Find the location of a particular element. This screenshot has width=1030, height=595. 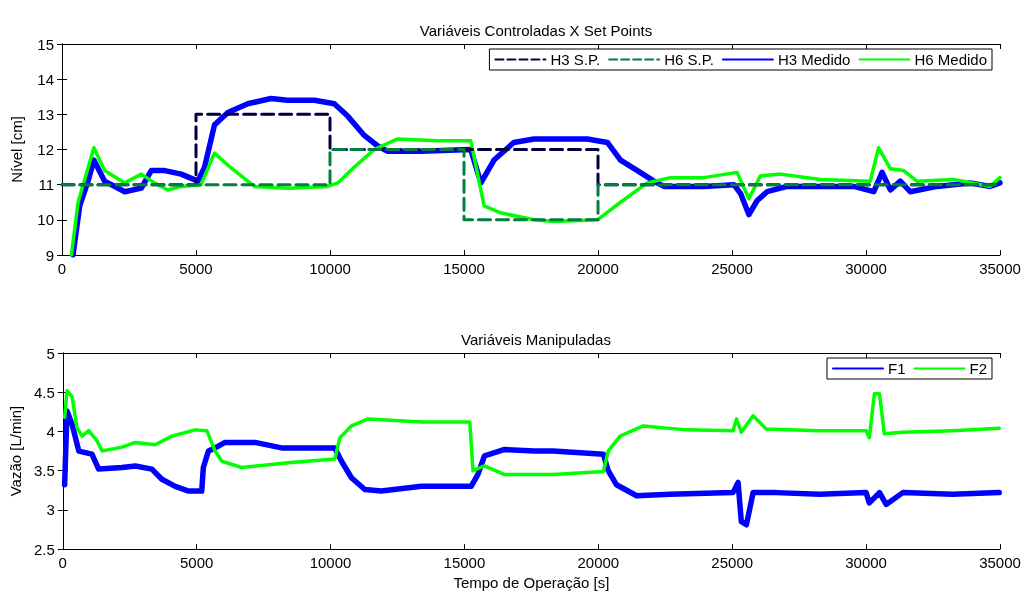

legend-label: H6 S.P. is located at coordinates (689, 59).